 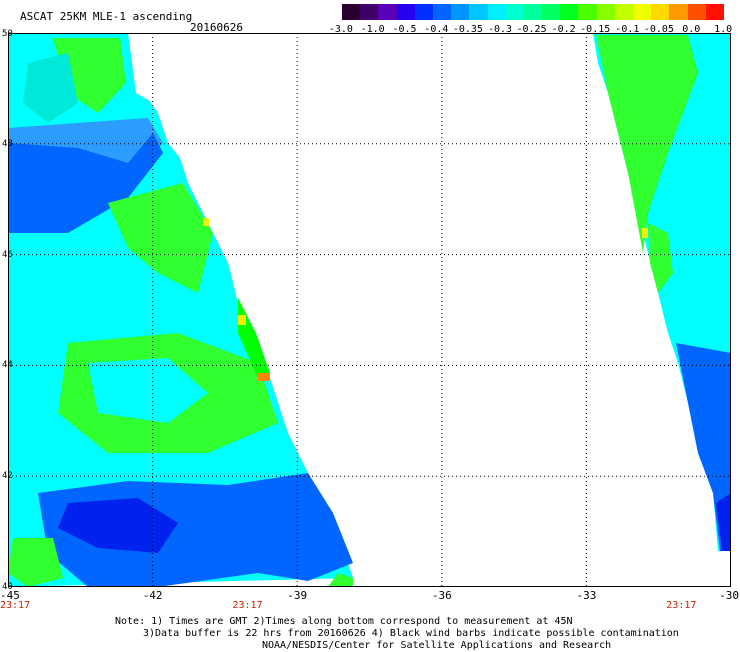 What do you see at coordinates (10, 595) in the screenshot?
I see `lon-tick-label: -45` at bounding box center [10, 595].